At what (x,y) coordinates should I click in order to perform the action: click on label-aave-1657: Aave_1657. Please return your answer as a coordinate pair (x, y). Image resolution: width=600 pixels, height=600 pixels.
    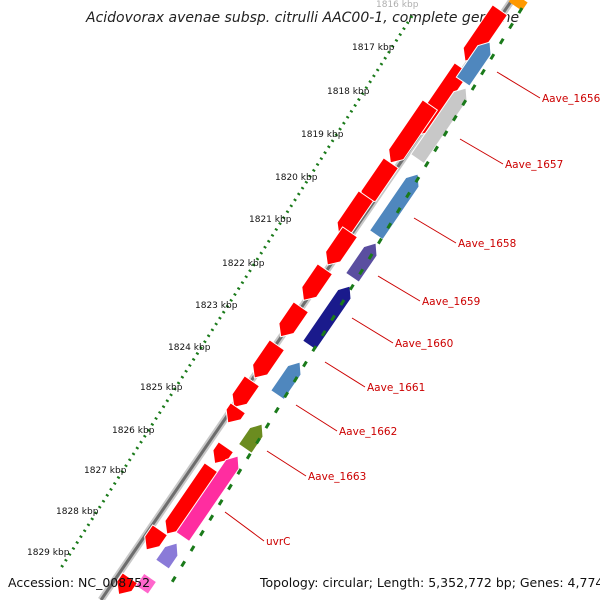
    Looking at the image, I should click on (534, 165).